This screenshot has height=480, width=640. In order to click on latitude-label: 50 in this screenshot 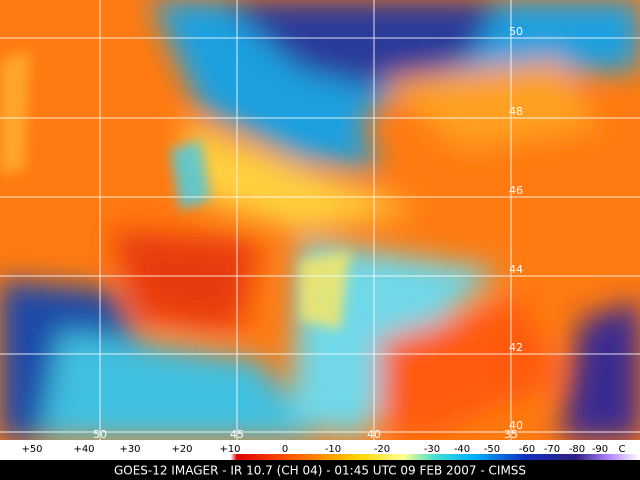, I will do `click(516, 31)`.